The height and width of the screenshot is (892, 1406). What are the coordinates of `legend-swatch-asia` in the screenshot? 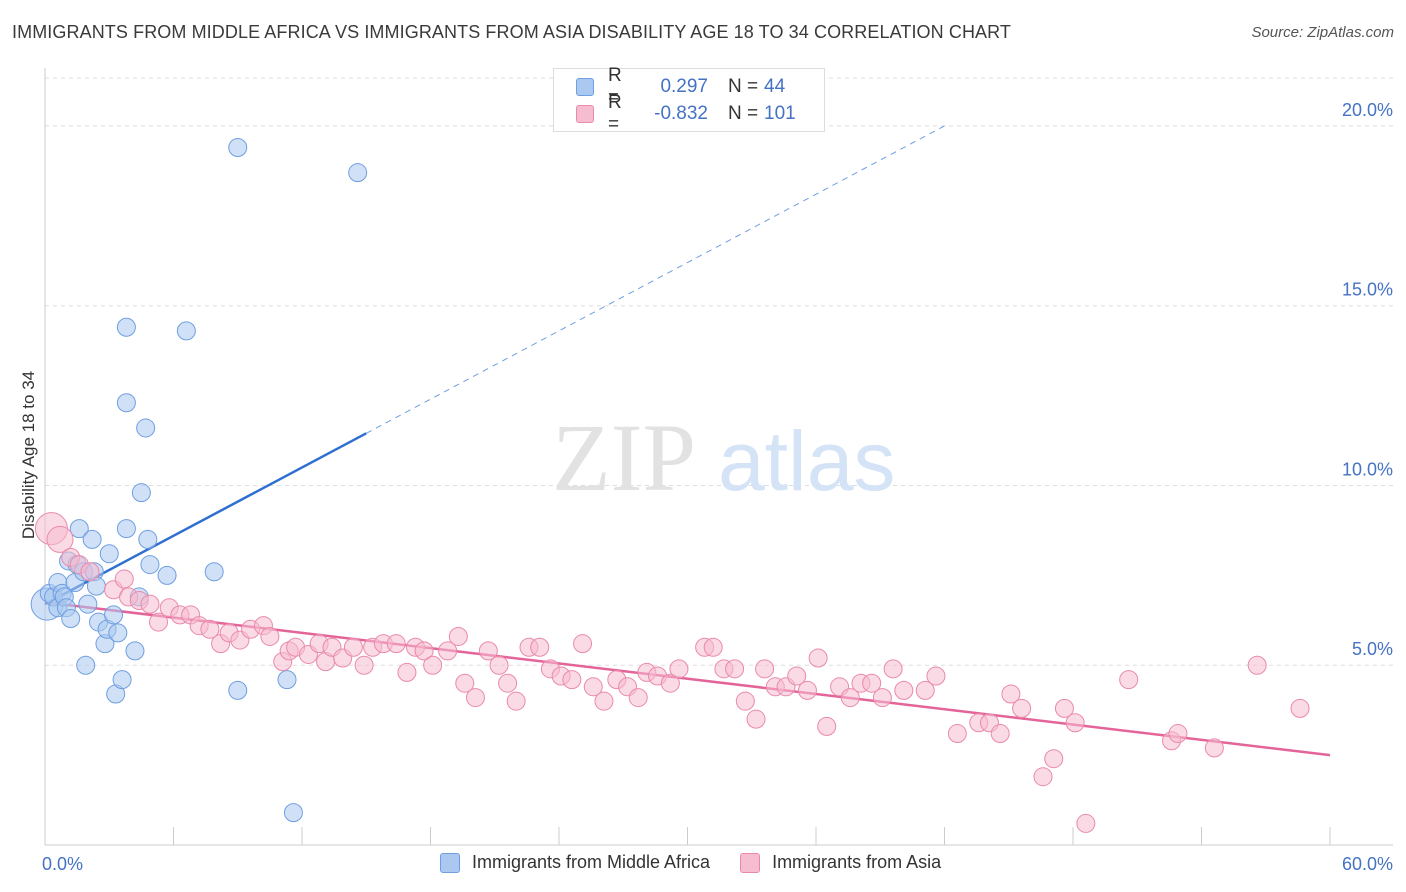 It's located at (585, 114).